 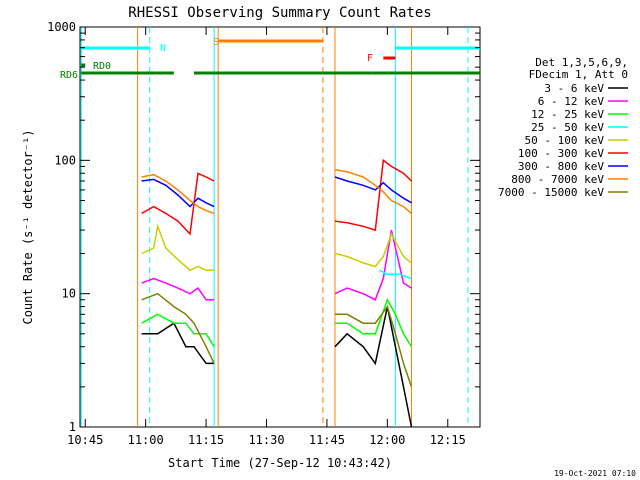 What do you see at coordinates (280, 463) in the screenshot?
I see `x-axis-label: Start Time (27-Sep-12 10:43:42)` at bounding box center [280, 463].